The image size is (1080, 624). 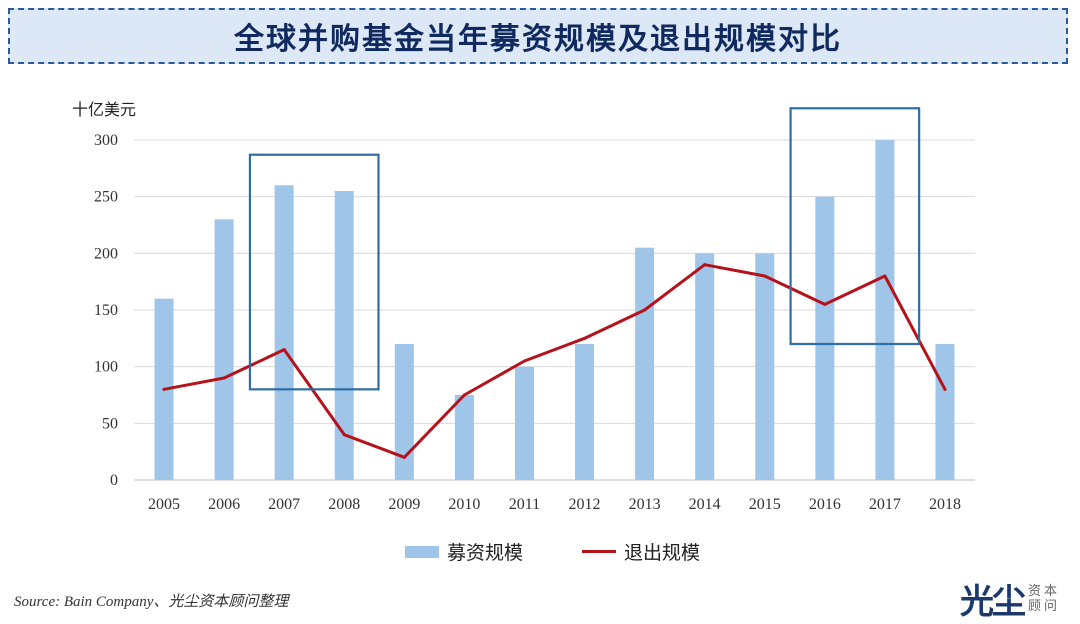 I want to click on brand-logo: 光尘 资本 顾问, so click(x=1010, y=598).